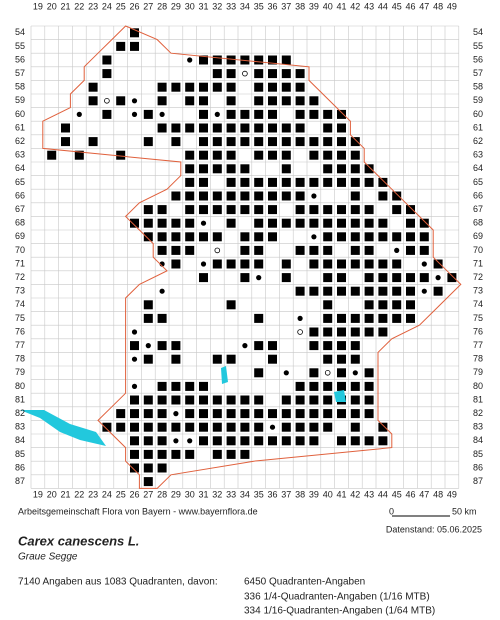 The image size is (500, 620). I want to click on x-tick-label: 35, so click(259, 494).